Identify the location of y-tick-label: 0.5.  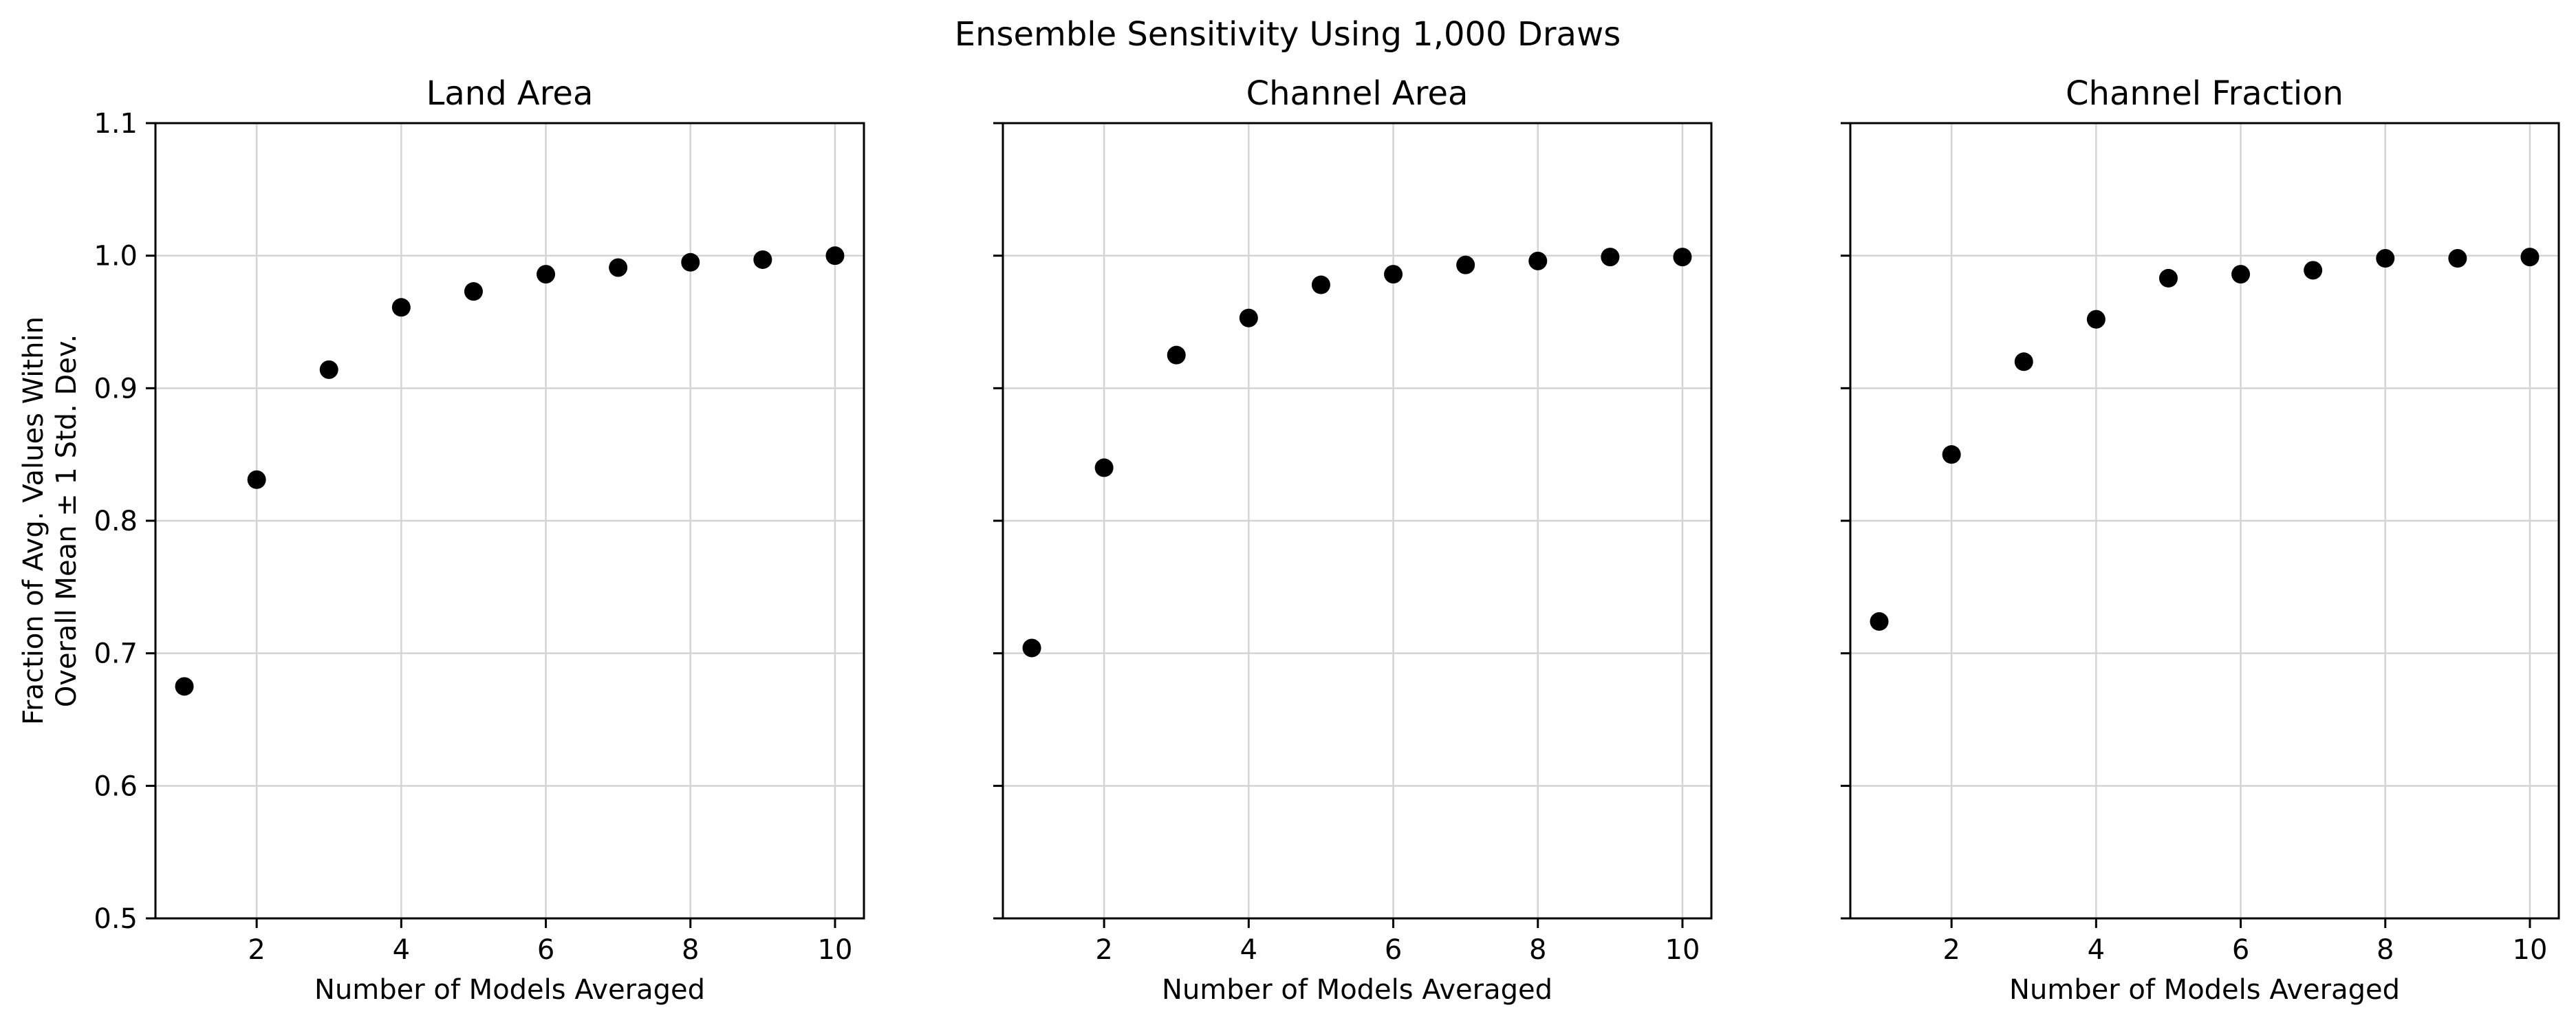
(116, 919).